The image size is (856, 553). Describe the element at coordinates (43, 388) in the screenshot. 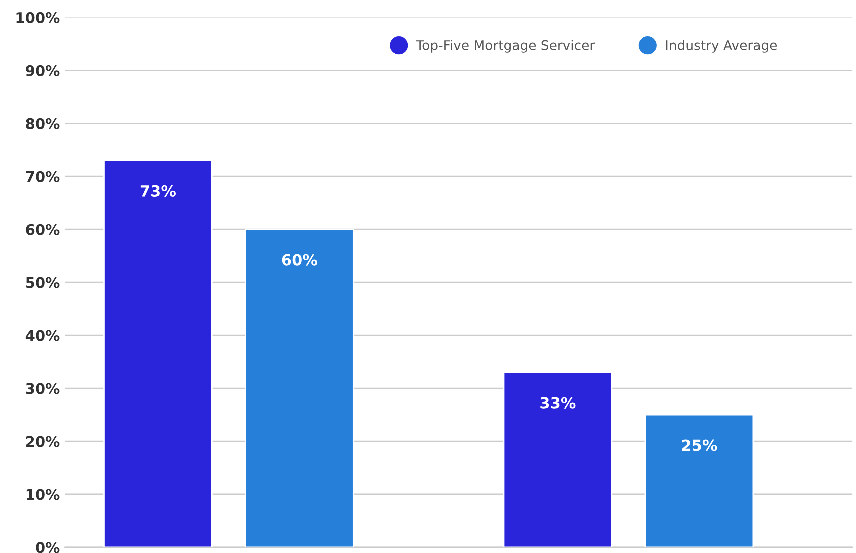

I see `y-tick-label: 30%` at that location.